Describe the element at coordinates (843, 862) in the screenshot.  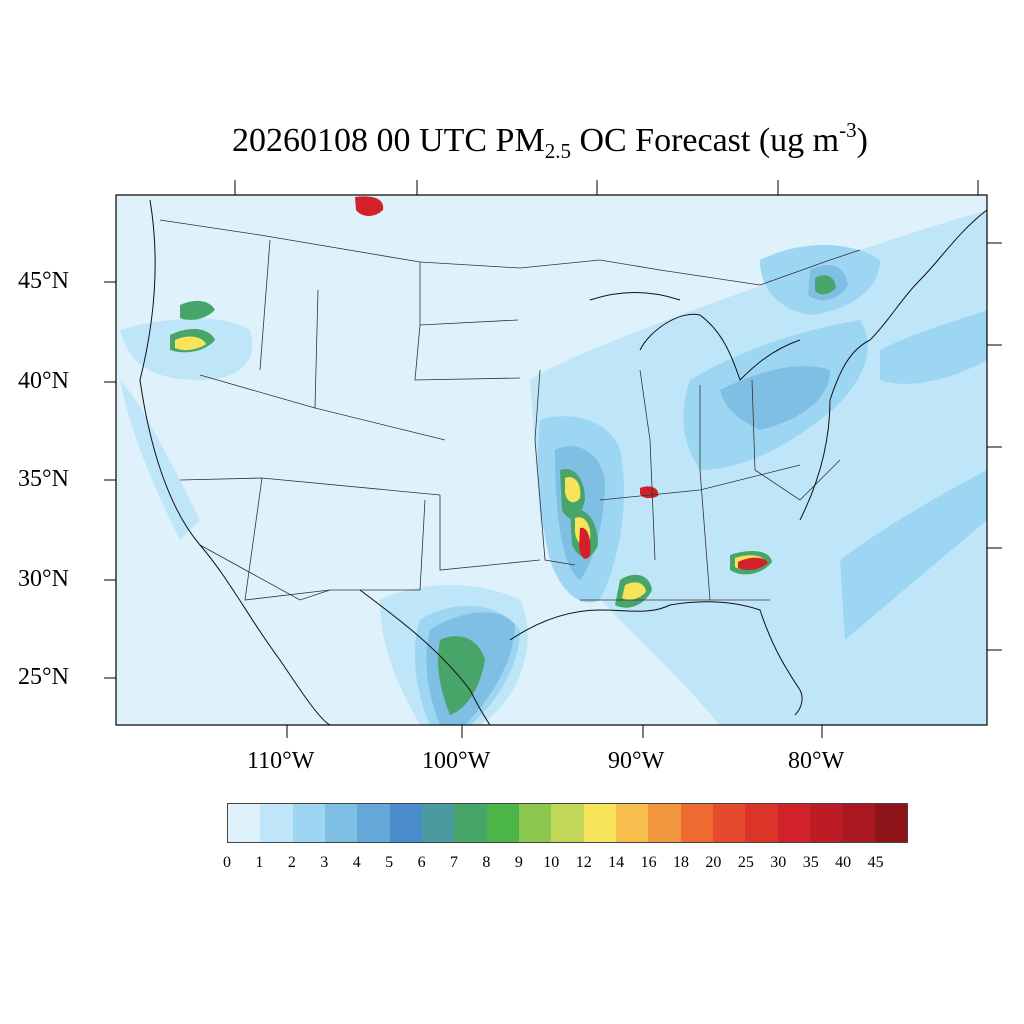
I see `colorbar-tick-label: 40` at that location.